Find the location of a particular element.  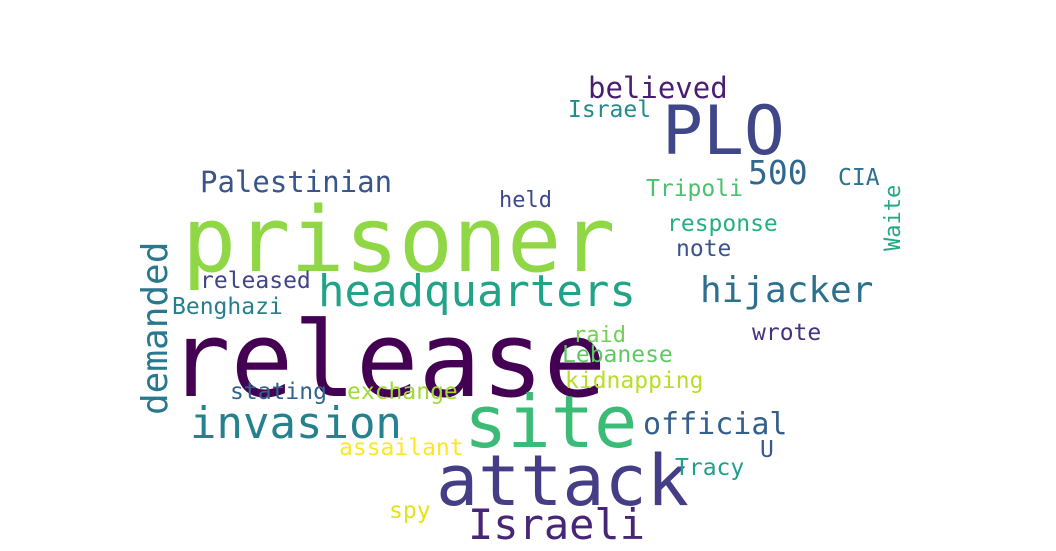

word-headquarters: headquarters is located at coordinates (477, 291).